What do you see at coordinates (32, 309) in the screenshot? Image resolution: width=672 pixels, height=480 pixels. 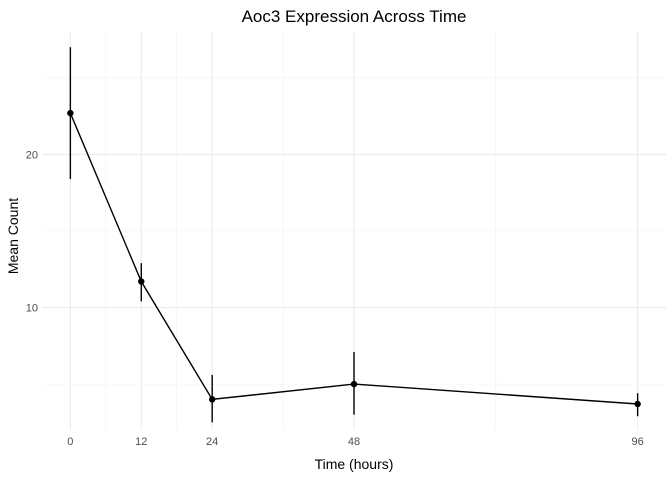 I see `y-tick-label: 10` at bounding box center [32, 309].